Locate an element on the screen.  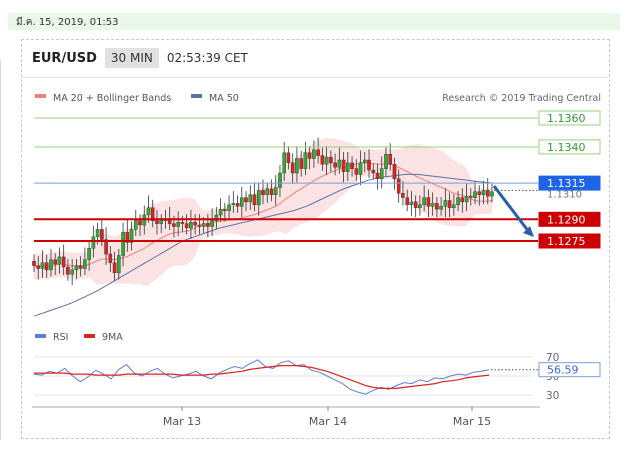
level-label: 1.1290 is located at coordinates (566, 219).